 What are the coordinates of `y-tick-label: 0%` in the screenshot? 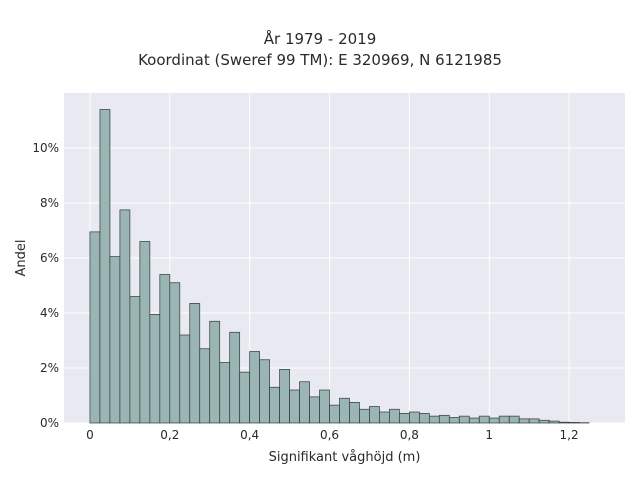 It's located at (49, 423).